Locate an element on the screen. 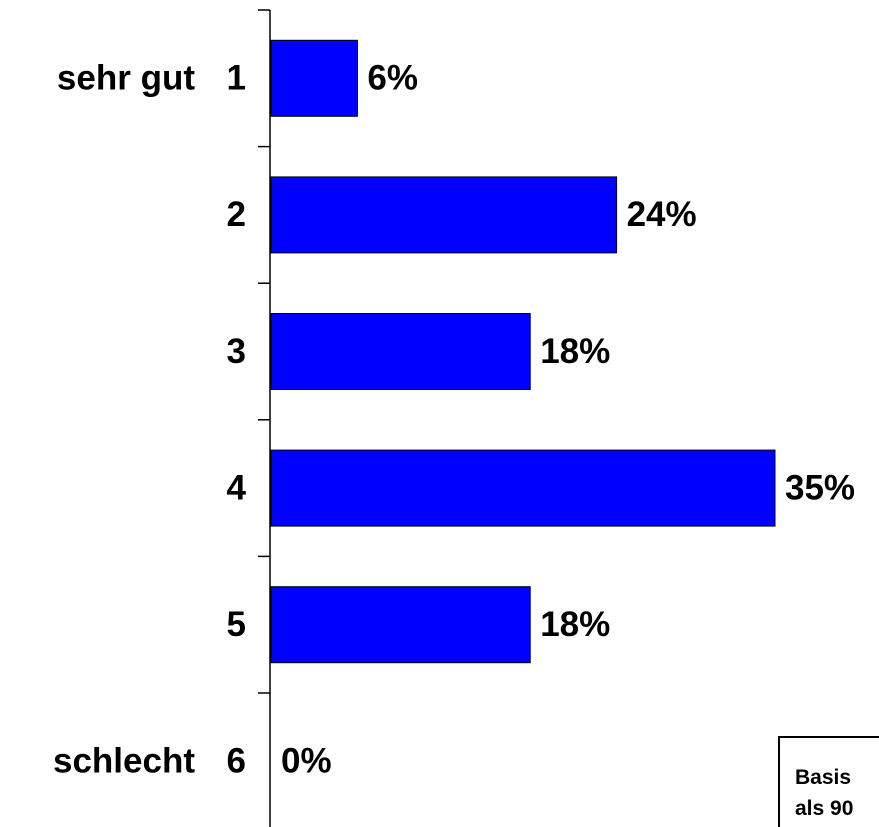 The height and width of the screenshot is (827, 879). category-label: 4 is located at coordinates (237, 487).